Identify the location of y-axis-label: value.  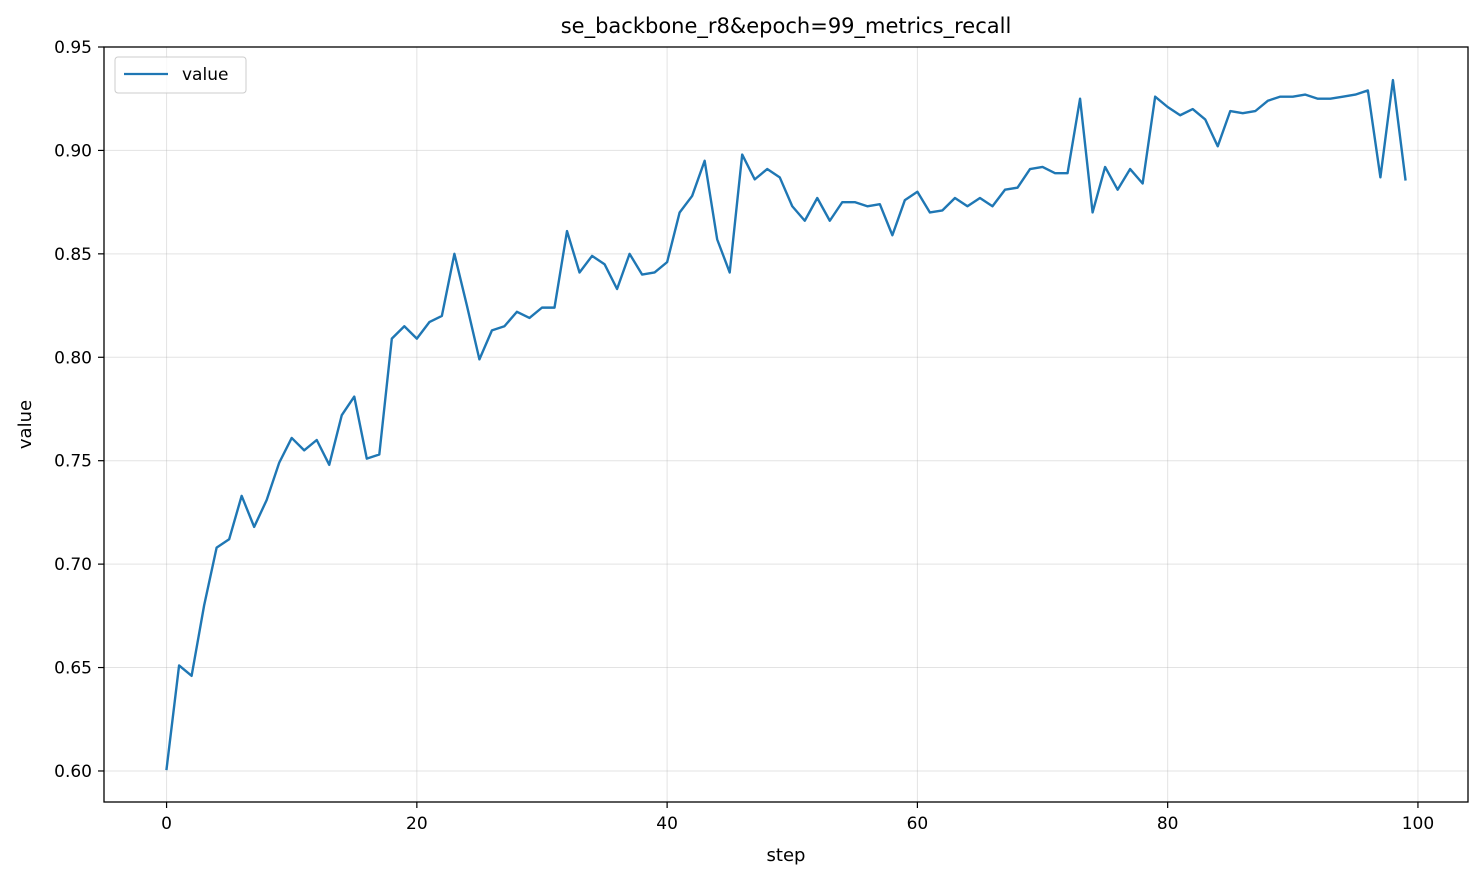
(25, 424).